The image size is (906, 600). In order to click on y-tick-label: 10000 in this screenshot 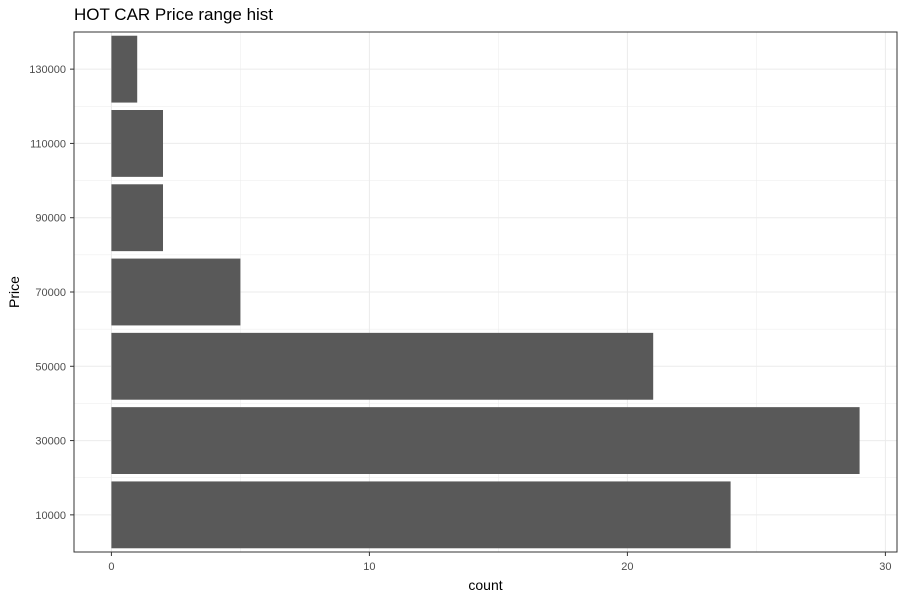, I will do `click(50, 516)`.